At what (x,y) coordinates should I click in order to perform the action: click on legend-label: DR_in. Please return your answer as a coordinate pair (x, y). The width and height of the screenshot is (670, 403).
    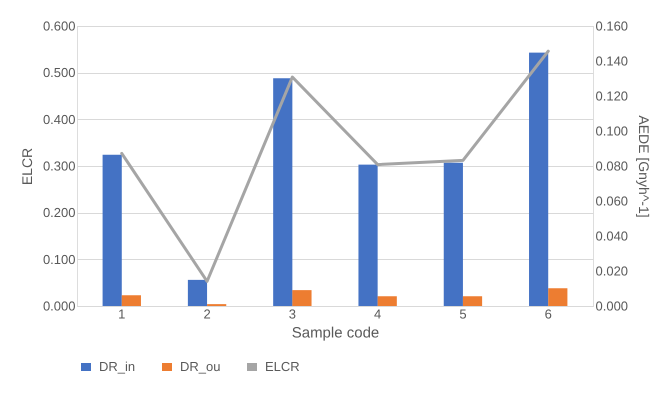
    Looking at the image, I should click on (117, 366).